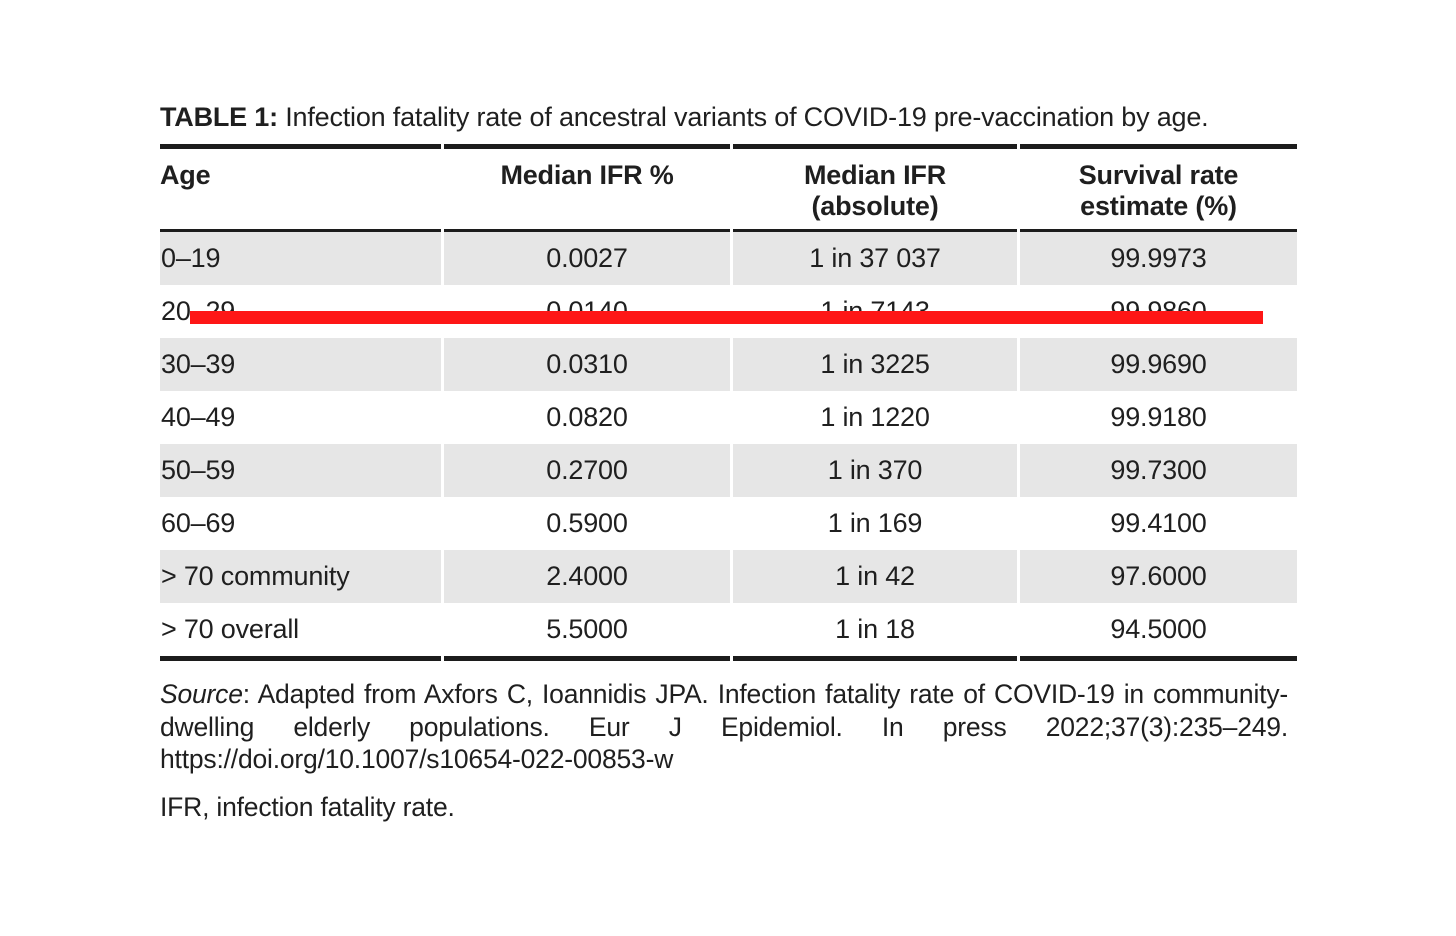 This screenshot has height=936, width=1456. Describe the element at coordinates (1158, 417) in the screenshot. I see `survival-cell: 99.9180` at that location.